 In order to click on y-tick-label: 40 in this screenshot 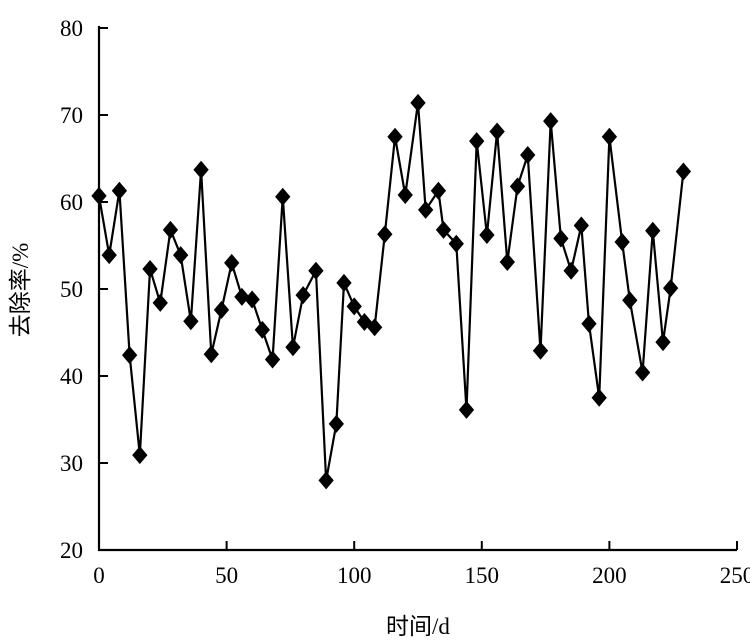, I will do `click(71, 376)`.